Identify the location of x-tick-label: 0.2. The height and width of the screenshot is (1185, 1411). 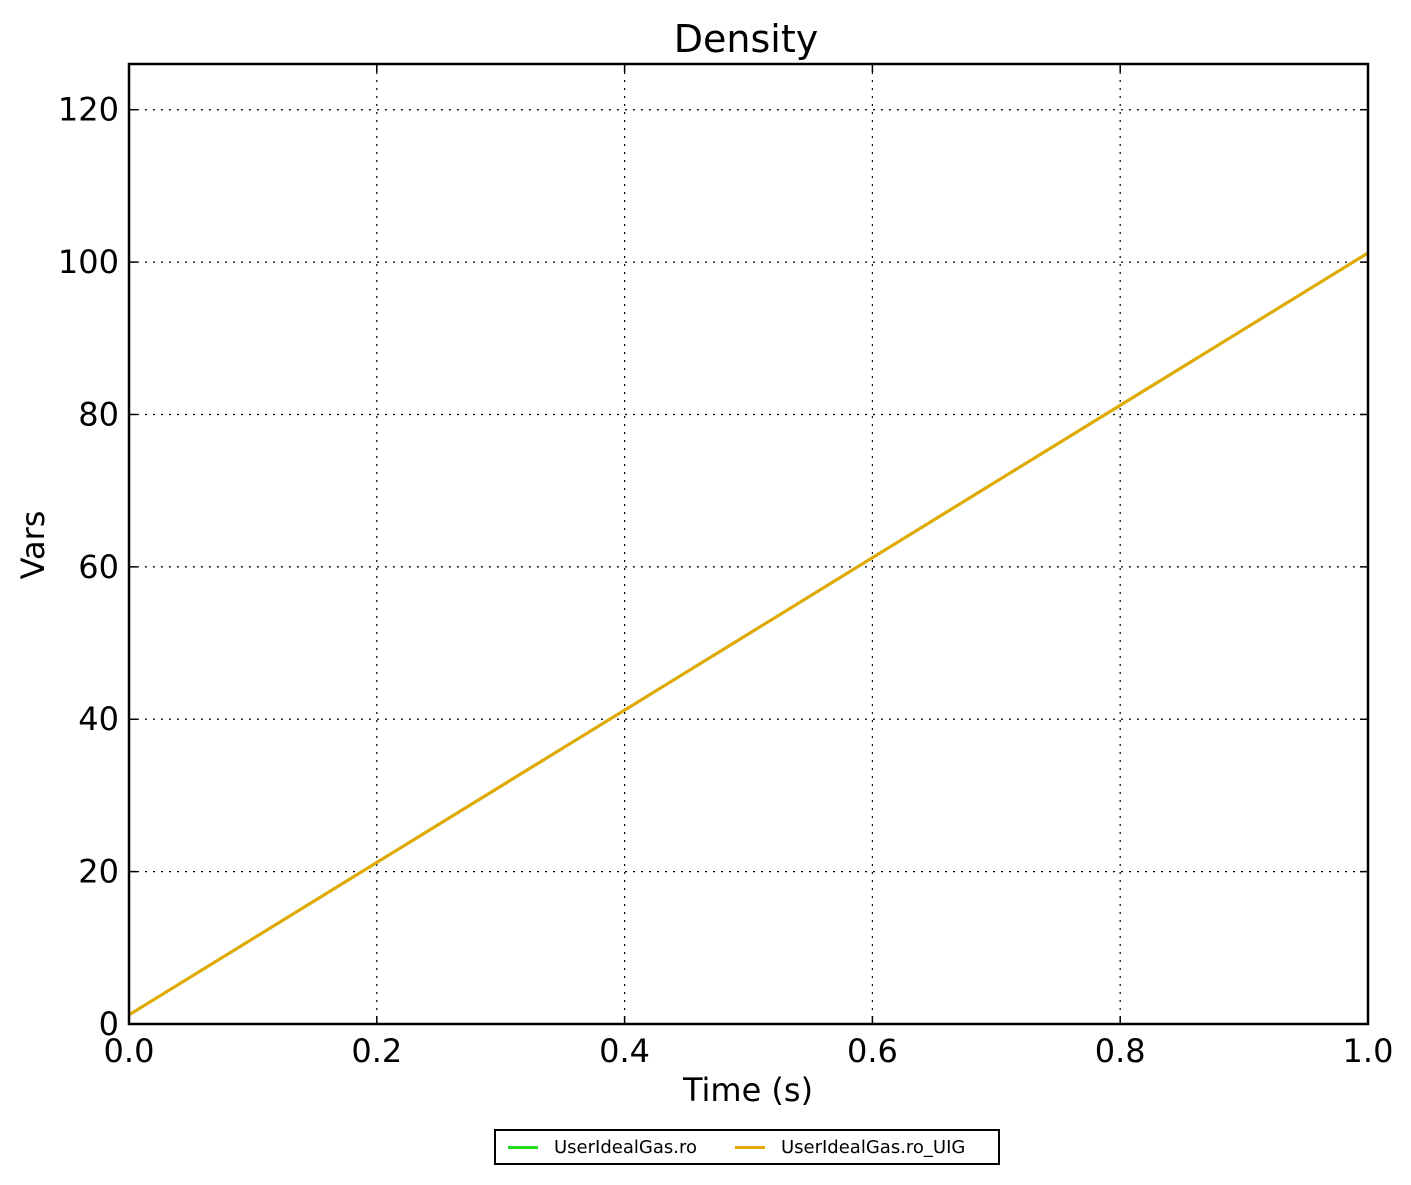
(376, 1051).